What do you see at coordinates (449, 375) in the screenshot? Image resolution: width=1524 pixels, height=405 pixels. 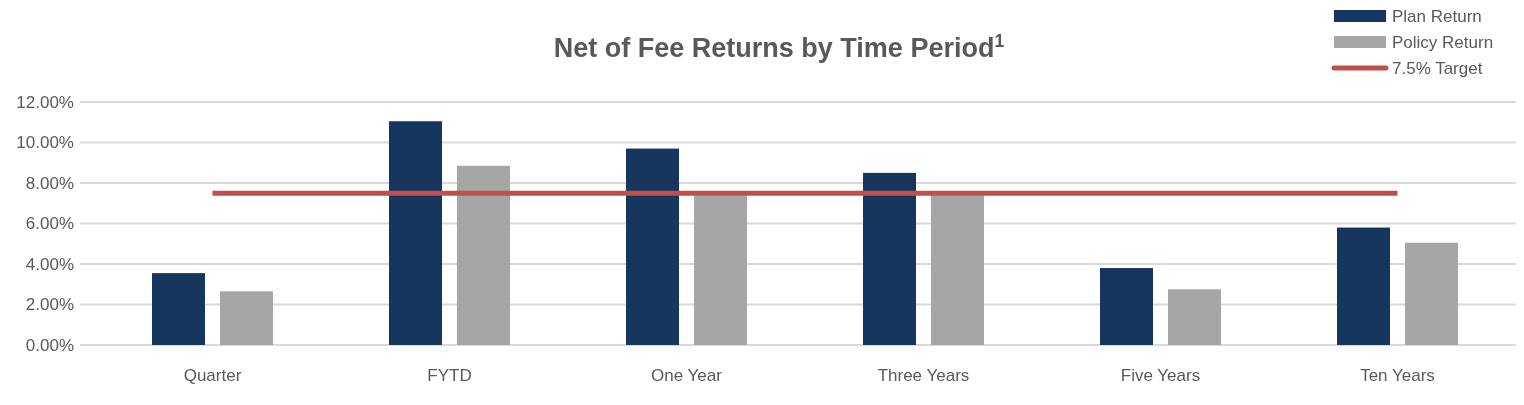 I see `x-tick-label: FYTD` at bounding box center [449, 375].